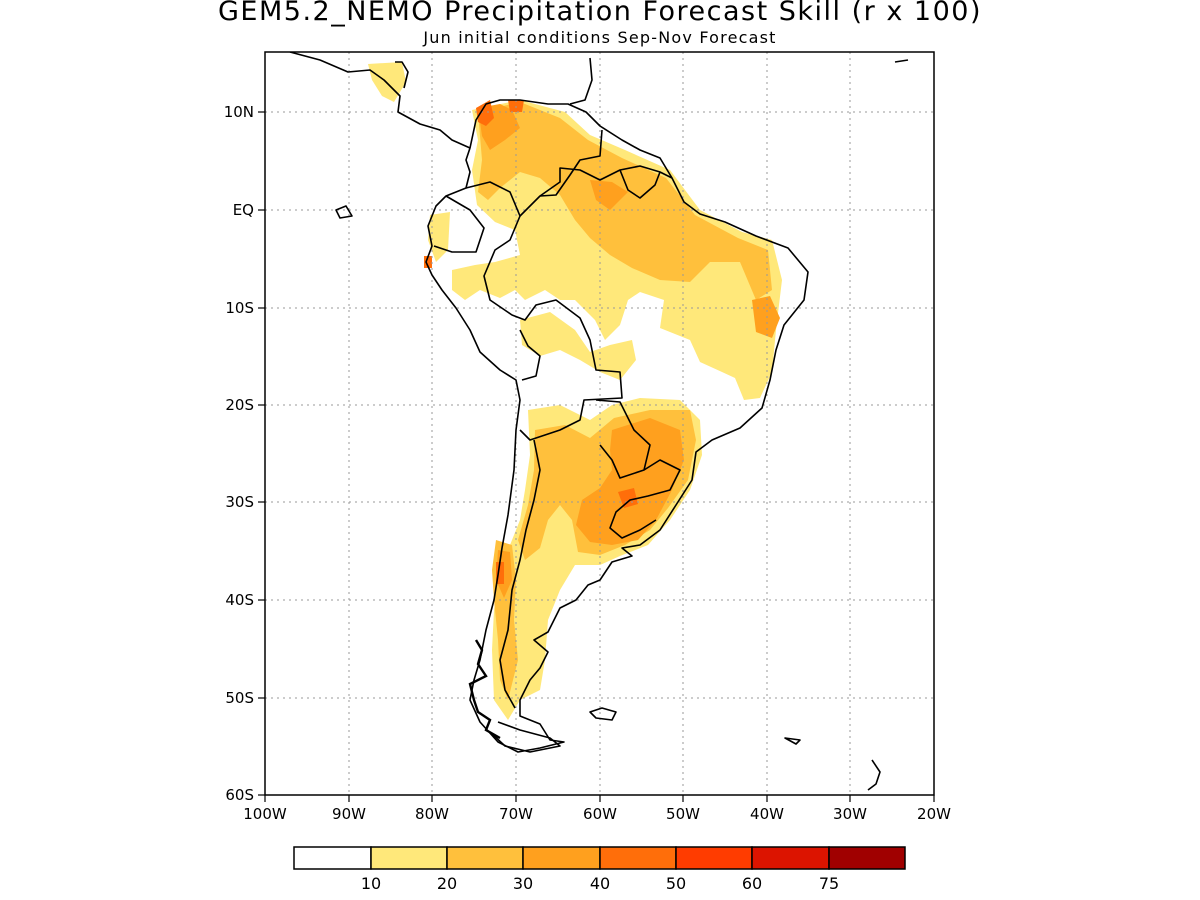 This screenshot has height=900, width=1200. What do you see at coordinates (484, 689) in the screenshot?
I see `fjord-coast` at bounding box center [484, 689].